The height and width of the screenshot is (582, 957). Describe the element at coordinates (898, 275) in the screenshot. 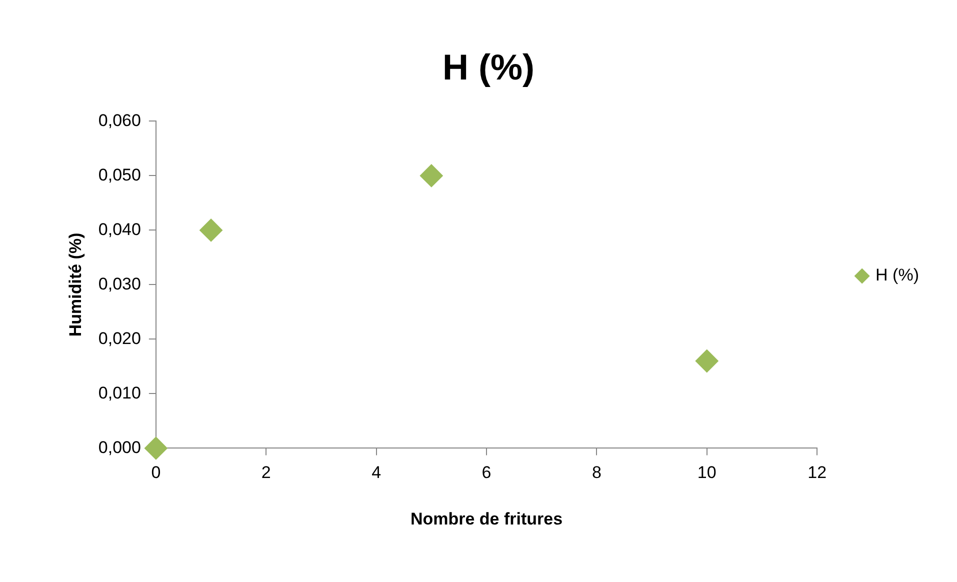

I see `legend-label: H (%)` at that location.